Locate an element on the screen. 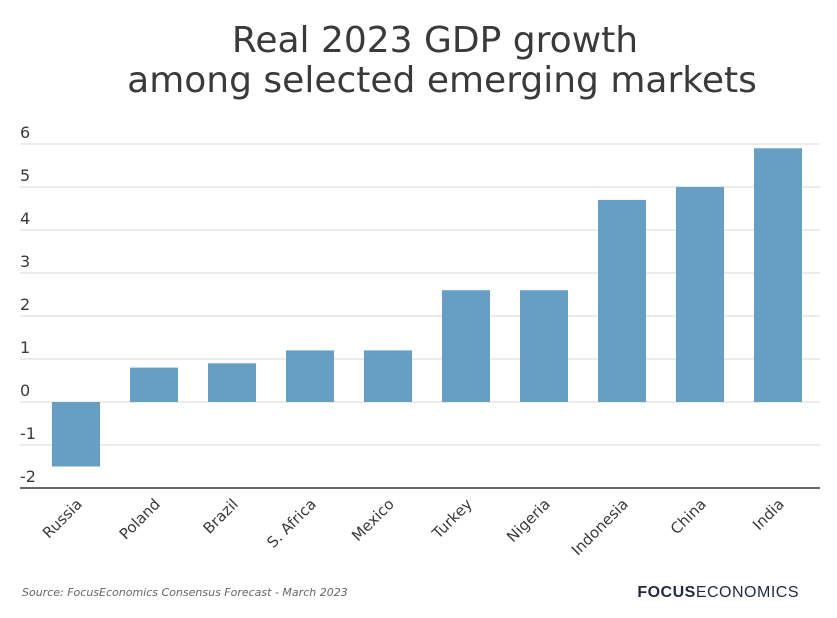  y-tick-label: 6 is located at coordinates (25, 132).